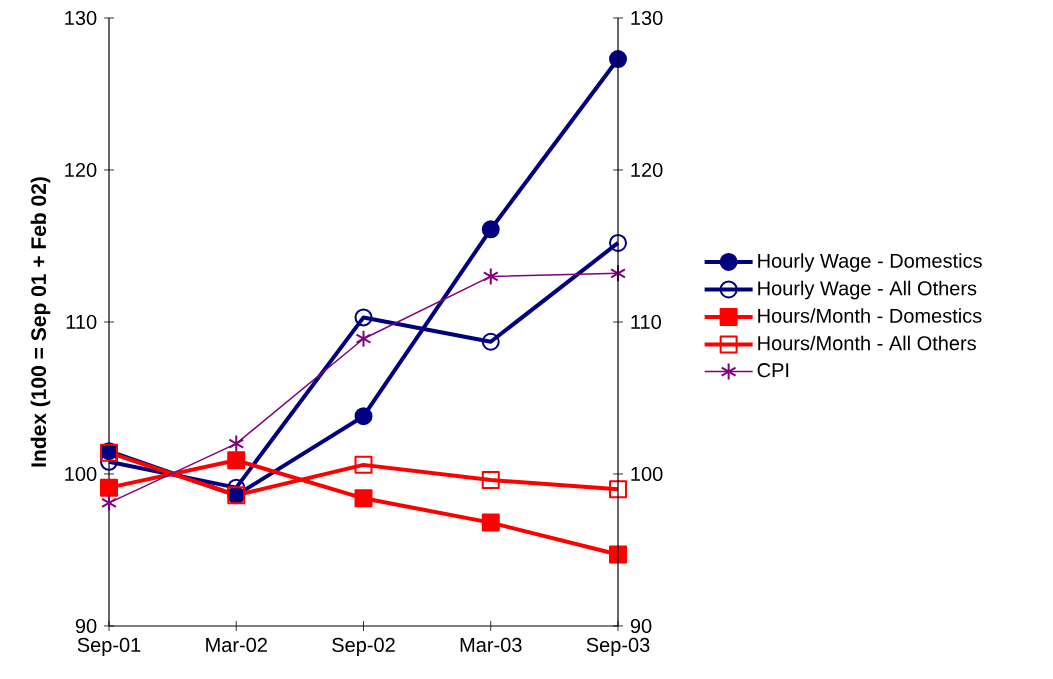 The image size is (1053, 679). I want to click on y2-tick-label: 100, so click(647, 474).